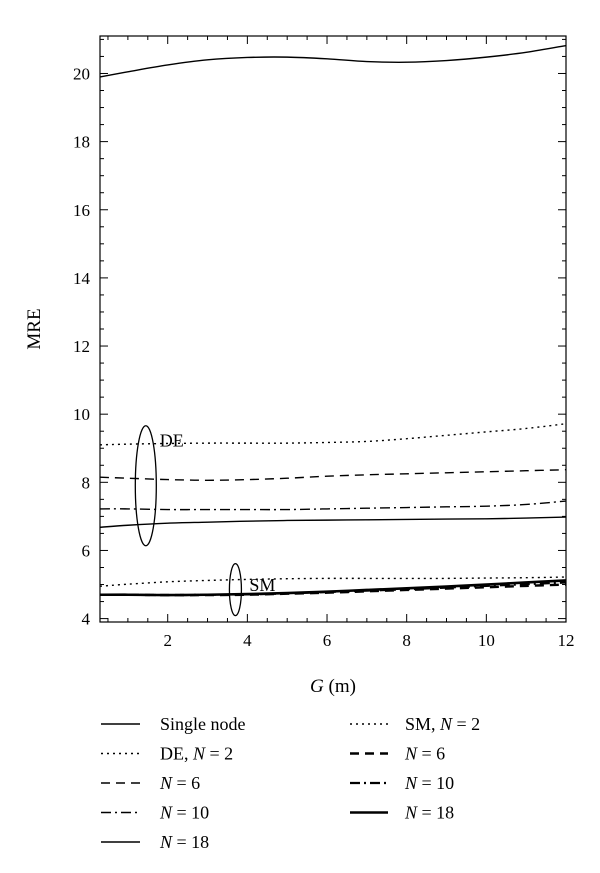 The width and height of the screenshot is (600, 873). Describe the element at coordinates (81, 210) in the screenshot. I see `y-tick-label: 16` at that location.